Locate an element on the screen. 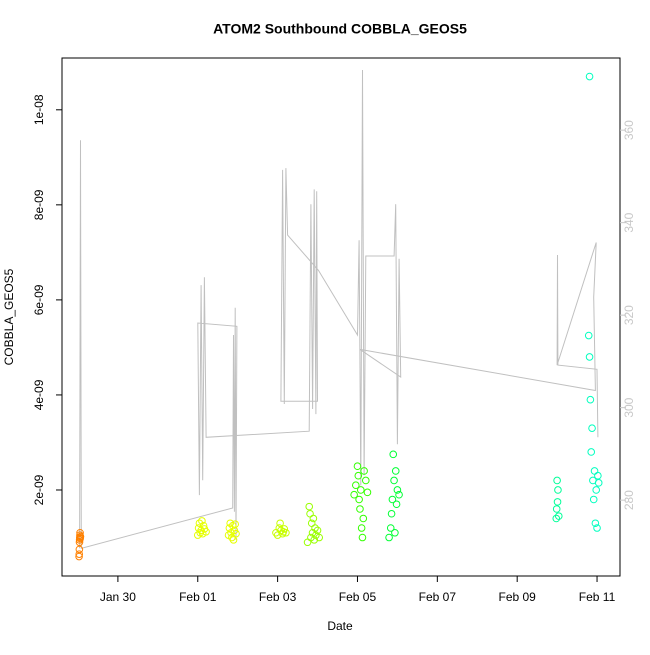 The image size is (650, 655). x-tick-label: Jan 30 is located at coordinates (118, 597).